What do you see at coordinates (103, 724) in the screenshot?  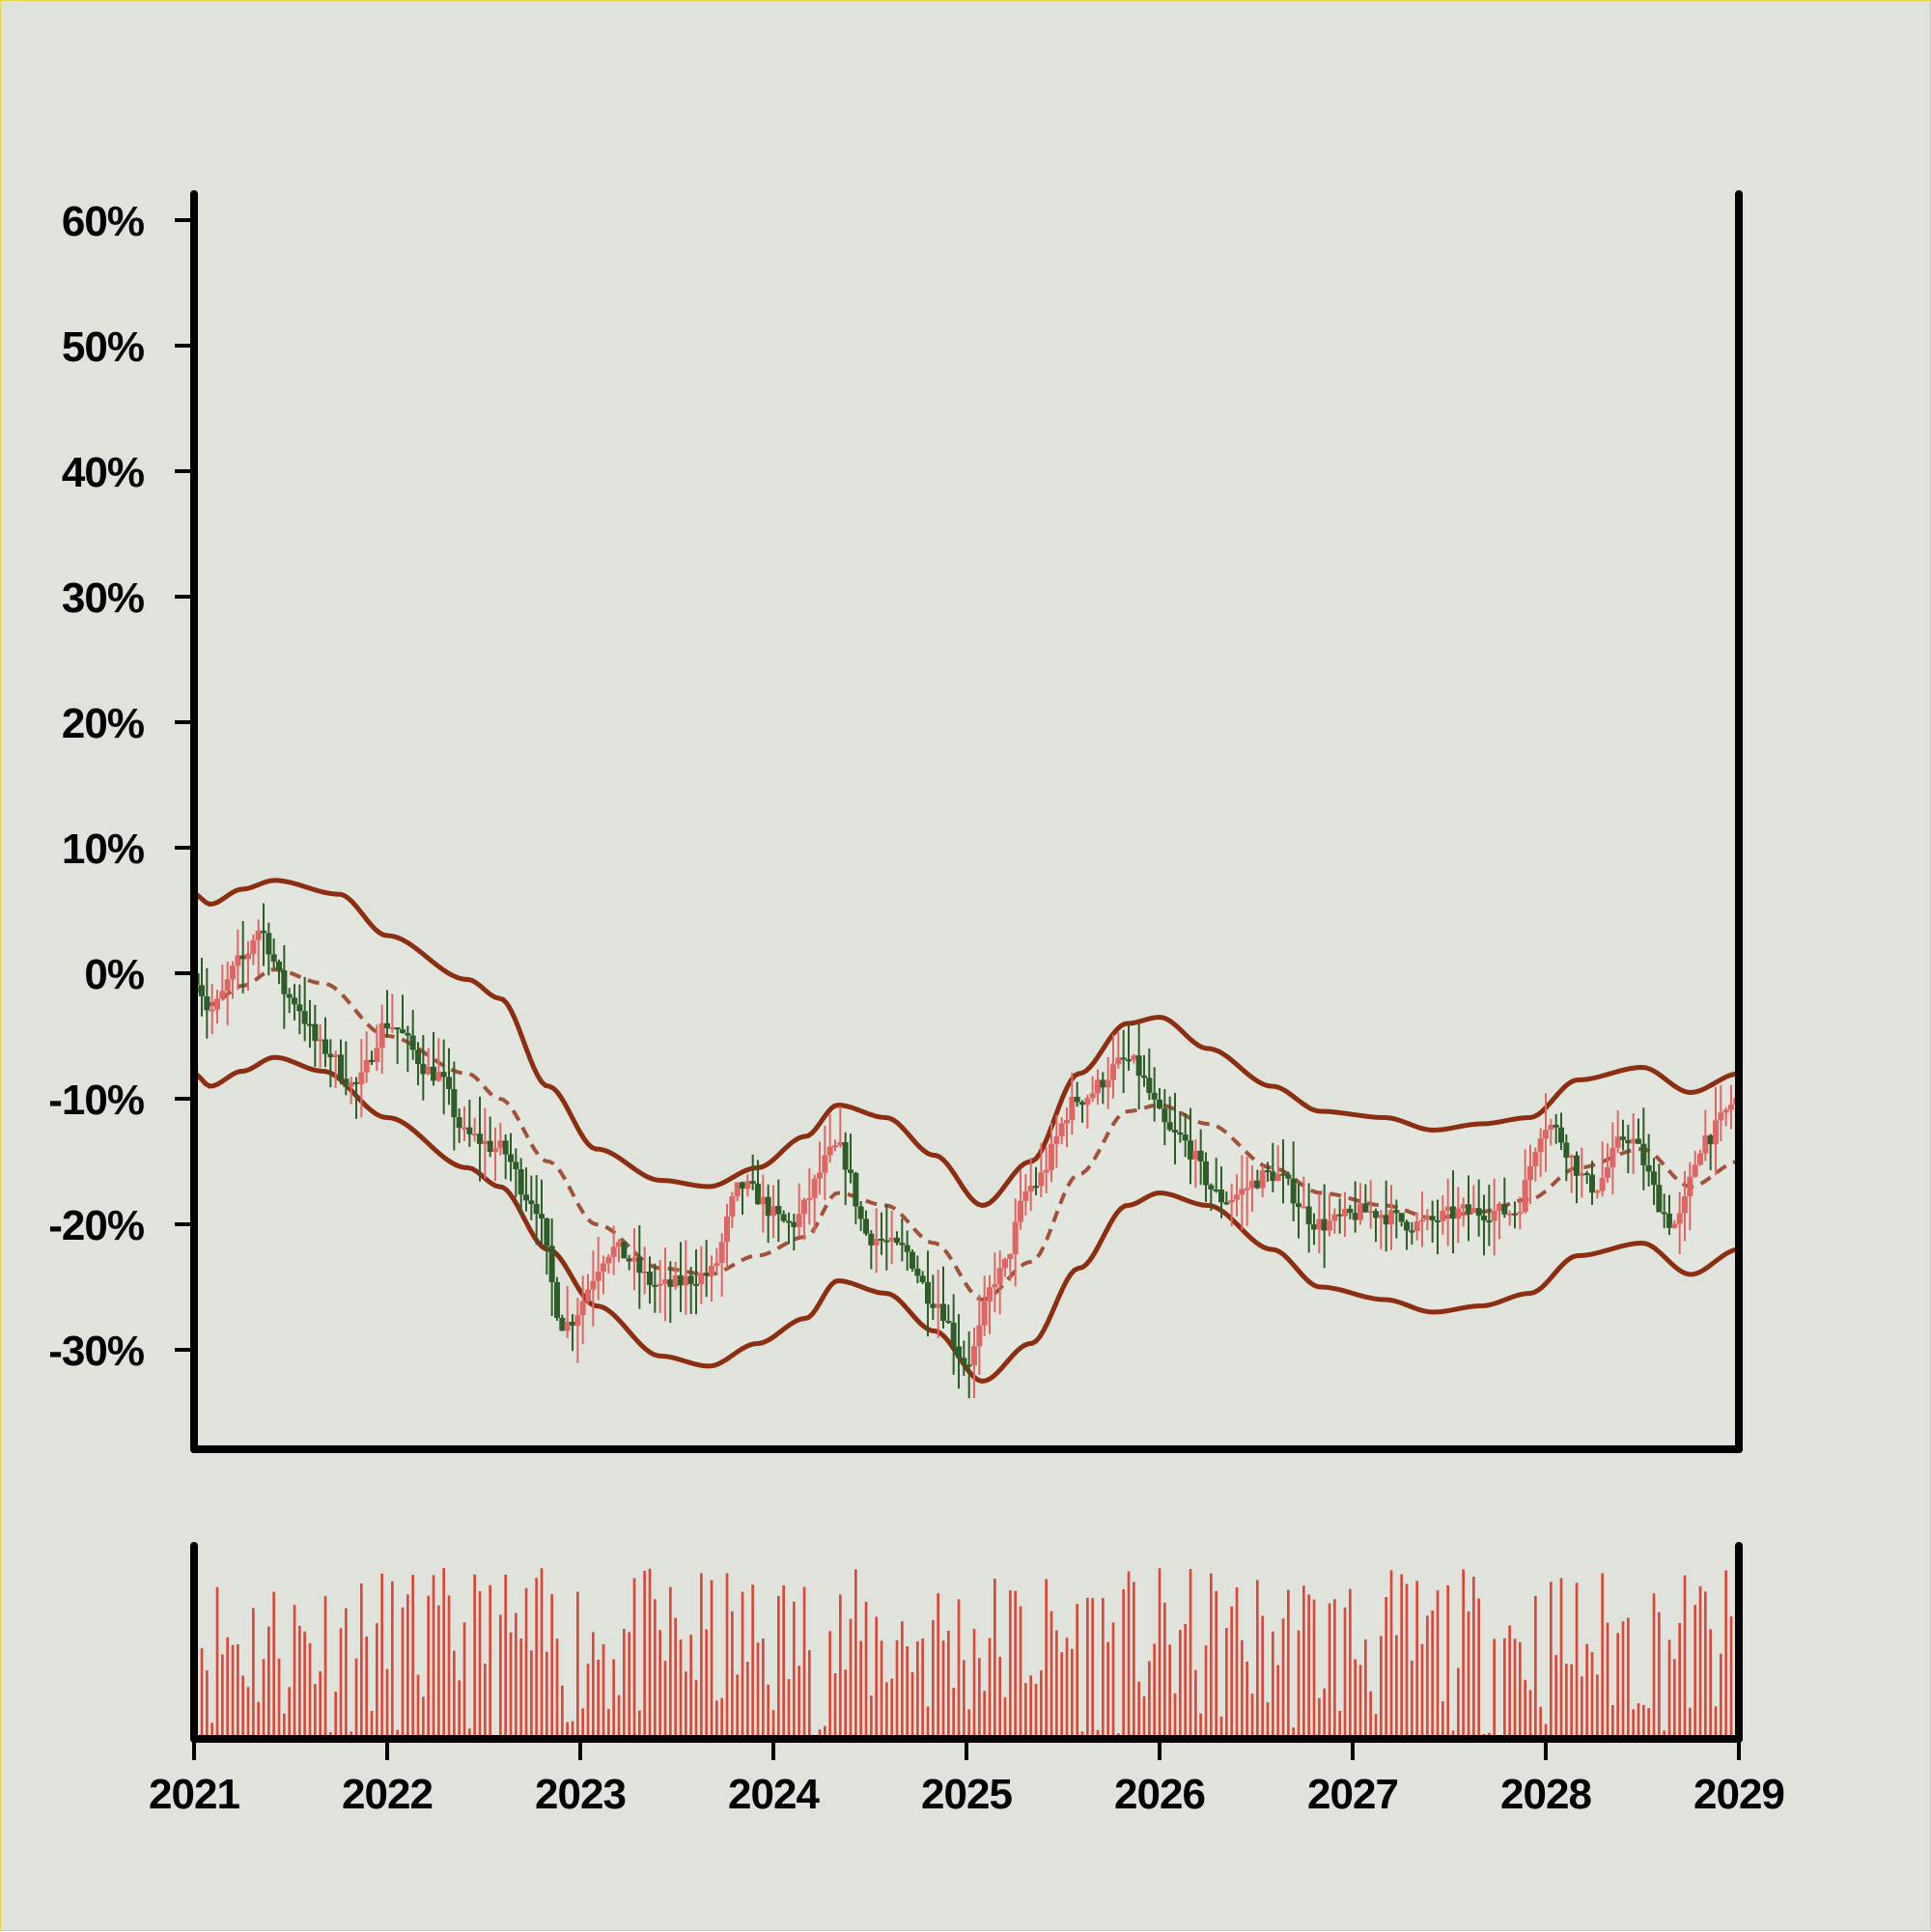 I see `y-tick-label: 20%` at bounding box center [103, 724].